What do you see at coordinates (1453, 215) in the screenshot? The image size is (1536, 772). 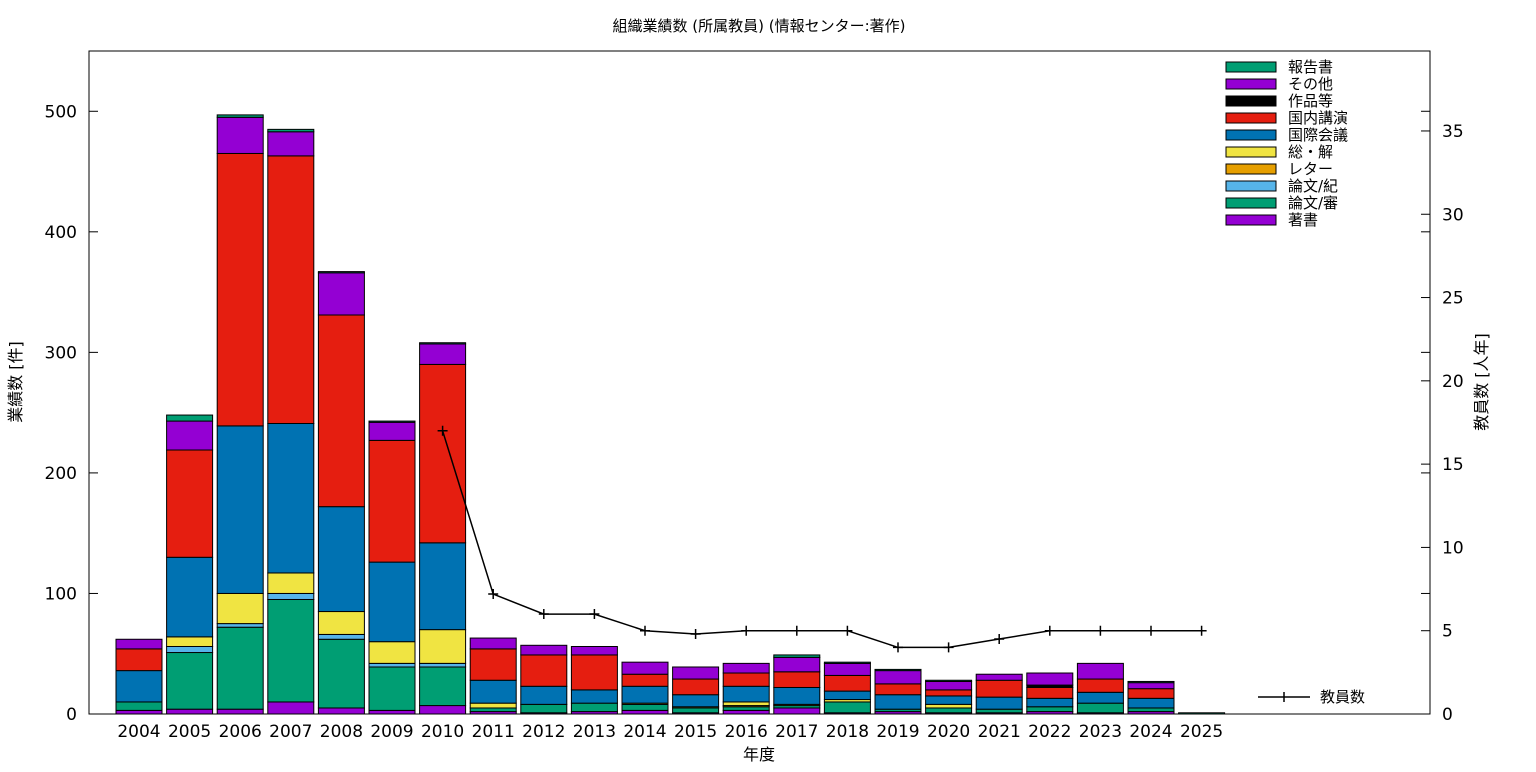 I see `y2-tick-label: 30` at bounding box center [1453, 215].